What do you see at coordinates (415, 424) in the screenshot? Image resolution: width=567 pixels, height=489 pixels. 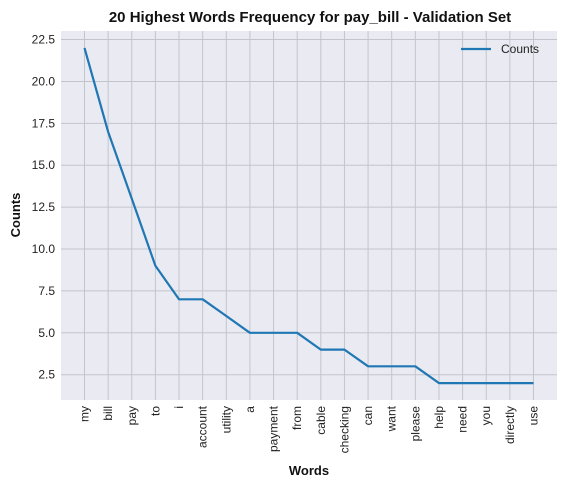 I see `x-tick-label: please` at bounding box center [415, 424].